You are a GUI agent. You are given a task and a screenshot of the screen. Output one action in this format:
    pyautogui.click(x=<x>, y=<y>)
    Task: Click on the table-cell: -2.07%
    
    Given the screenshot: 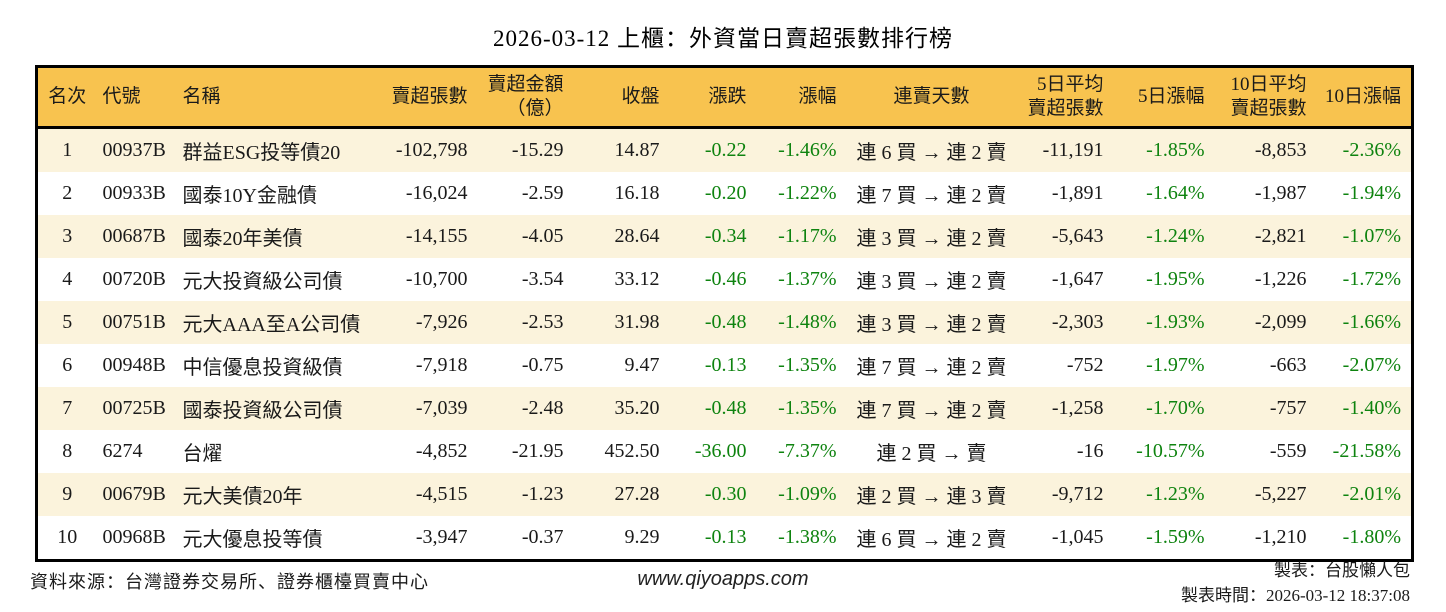 What is the action you would take?
    pyautogui.click(x=1371, y=365)
    